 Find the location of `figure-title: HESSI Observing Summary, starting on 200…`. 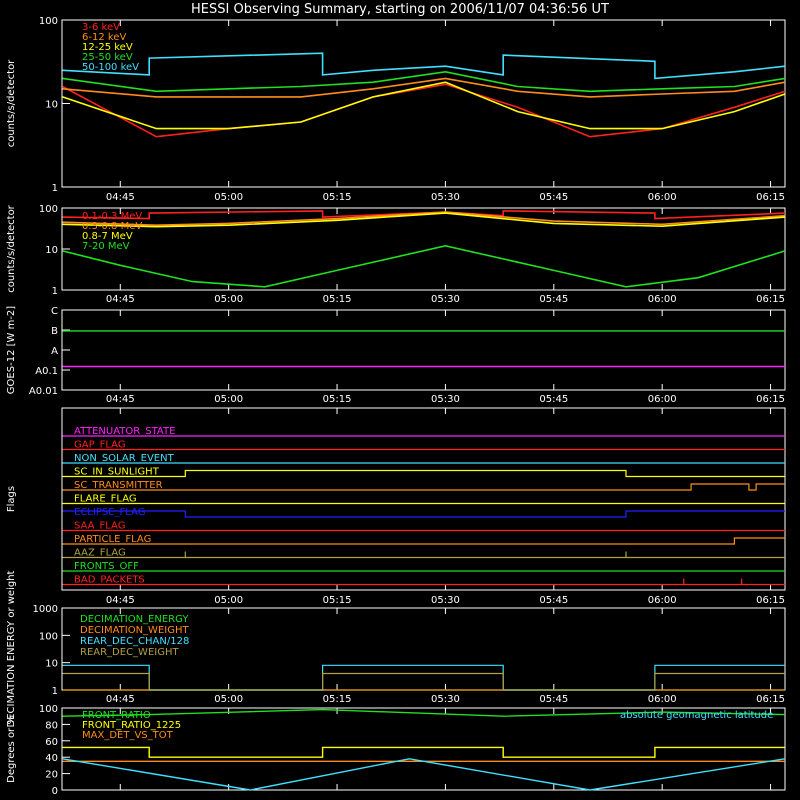

figure-title: HESSI Observing Summary, starting on 200… is located at coordinates (400, 9).